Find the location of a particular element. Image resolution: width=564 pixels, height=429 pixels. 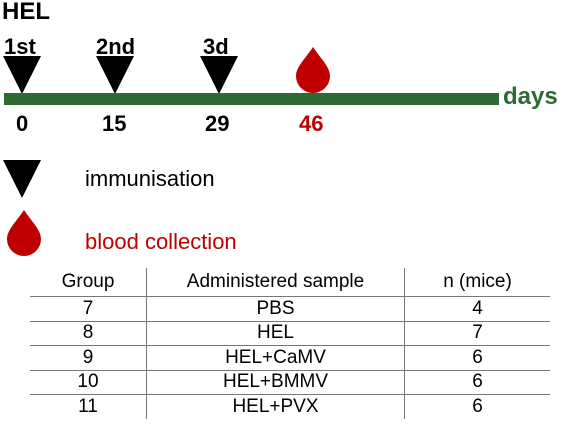

header-administered-sample: Administered sample is located at coordinates (275, 282).